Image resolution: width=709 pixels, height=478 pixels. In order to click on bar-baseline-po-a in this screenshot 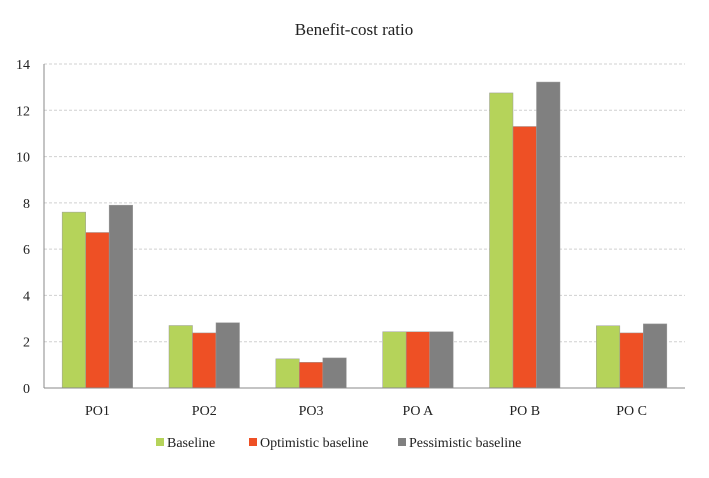, I will do `click(394, 360)`.